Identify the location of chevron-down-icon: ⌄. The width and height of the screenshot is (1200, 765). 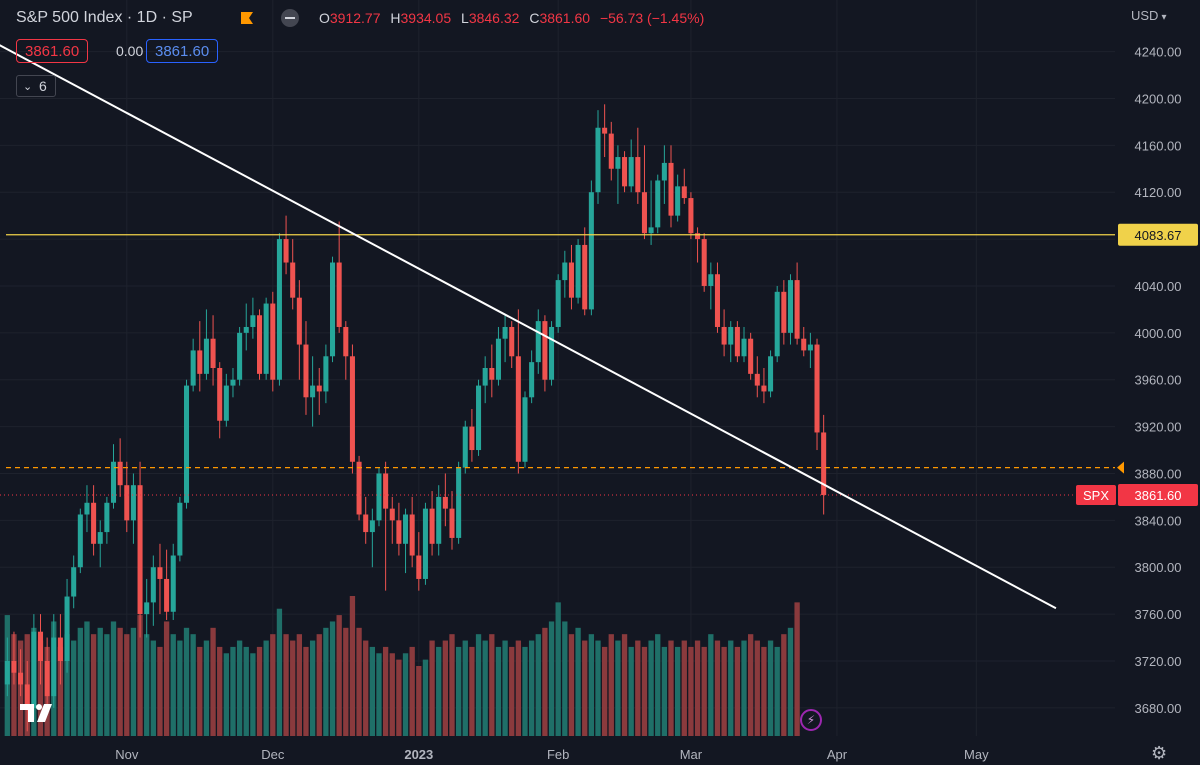
(28, 87).